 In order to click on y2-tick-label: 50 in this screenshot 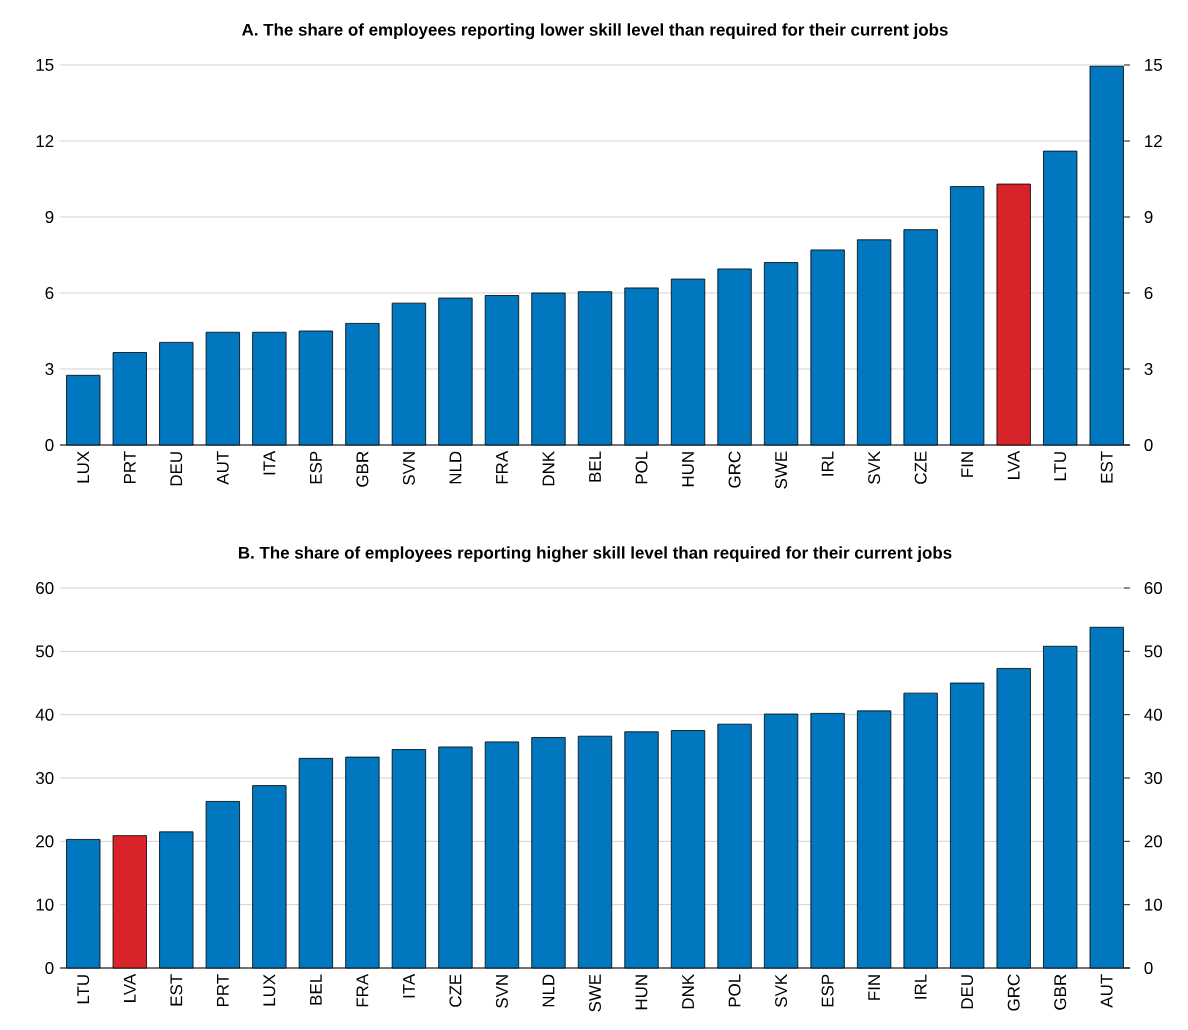, I will do `click(1153, 651)`.